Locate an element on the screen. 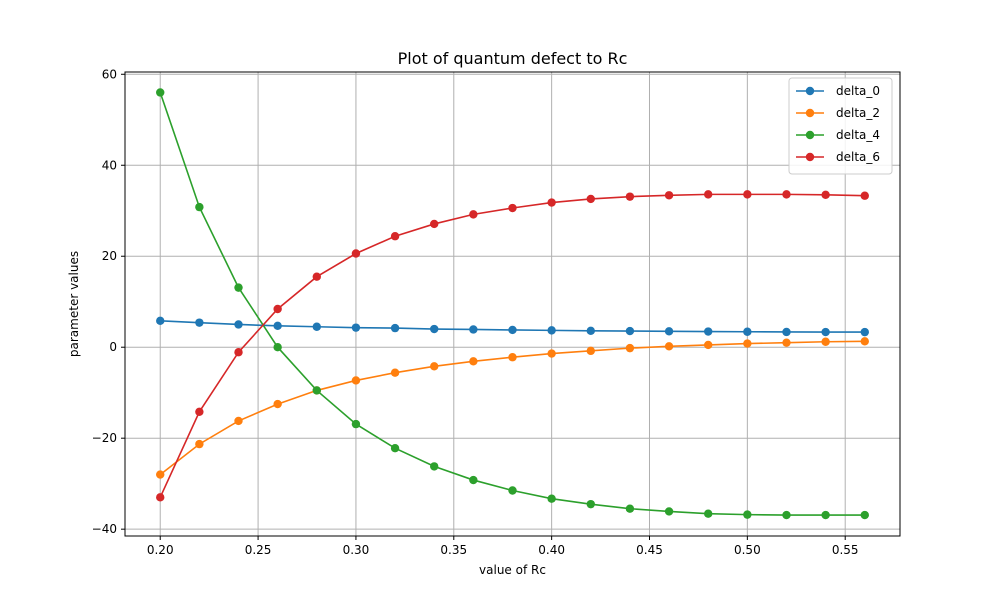  y-tick-label: −40 is located at coordinates (104, 529).